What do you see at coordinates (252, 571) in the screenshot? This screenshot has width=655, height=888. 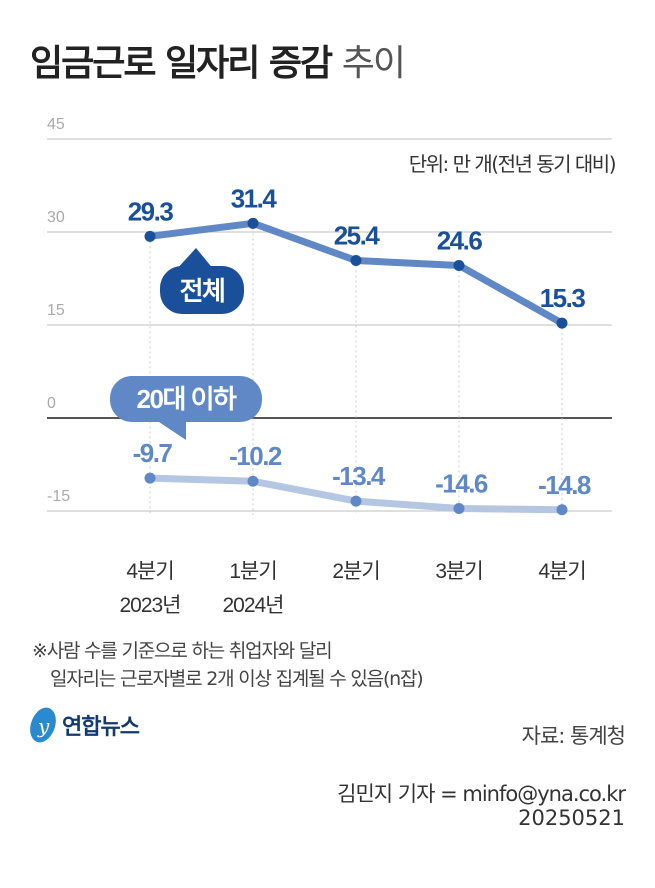 I see `x-tick-label: 1분기` at bounding box center [252, 571].